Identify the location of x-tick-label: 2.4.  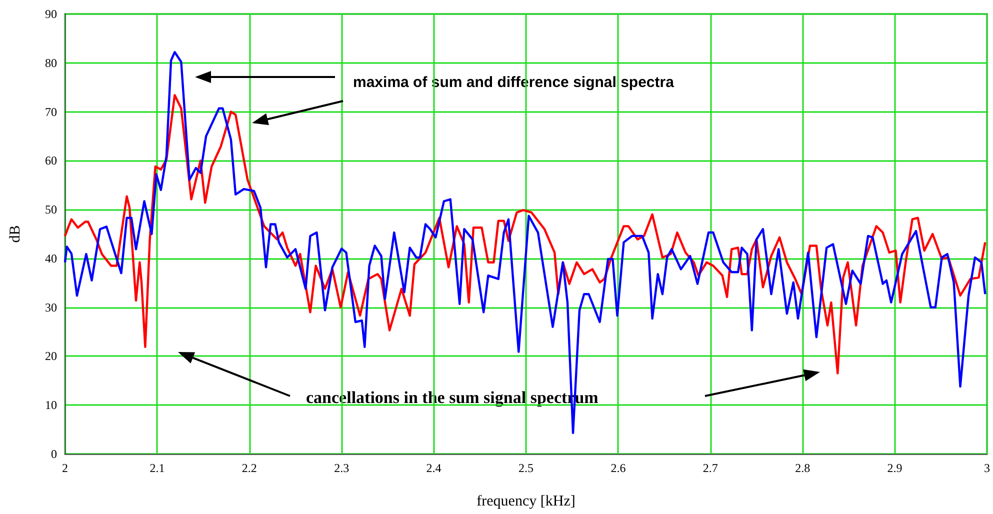
(434, 468).